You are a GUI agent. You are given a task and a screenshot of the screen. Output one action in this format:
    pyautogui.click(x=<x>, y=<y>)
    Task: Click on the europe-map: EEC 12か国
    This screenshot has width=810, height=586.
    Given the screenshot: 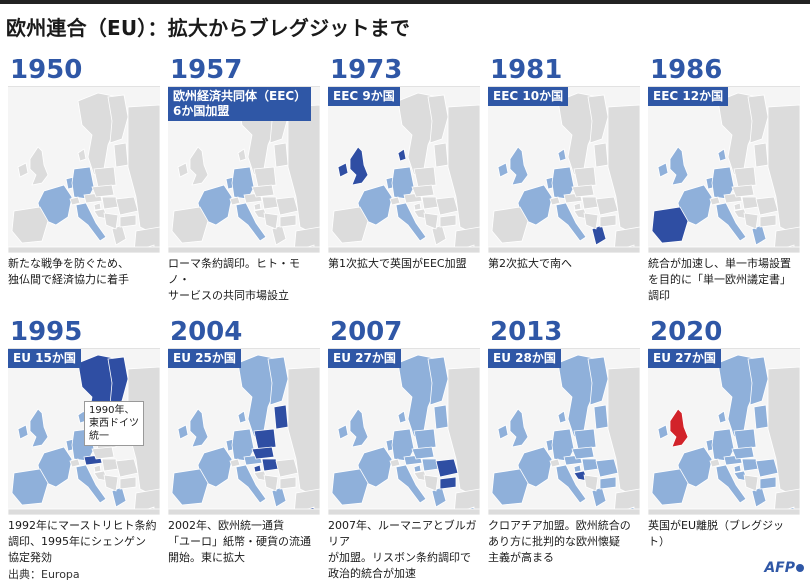 What is the action you would take?
    pyautogui.click(x=724, y=169)
    